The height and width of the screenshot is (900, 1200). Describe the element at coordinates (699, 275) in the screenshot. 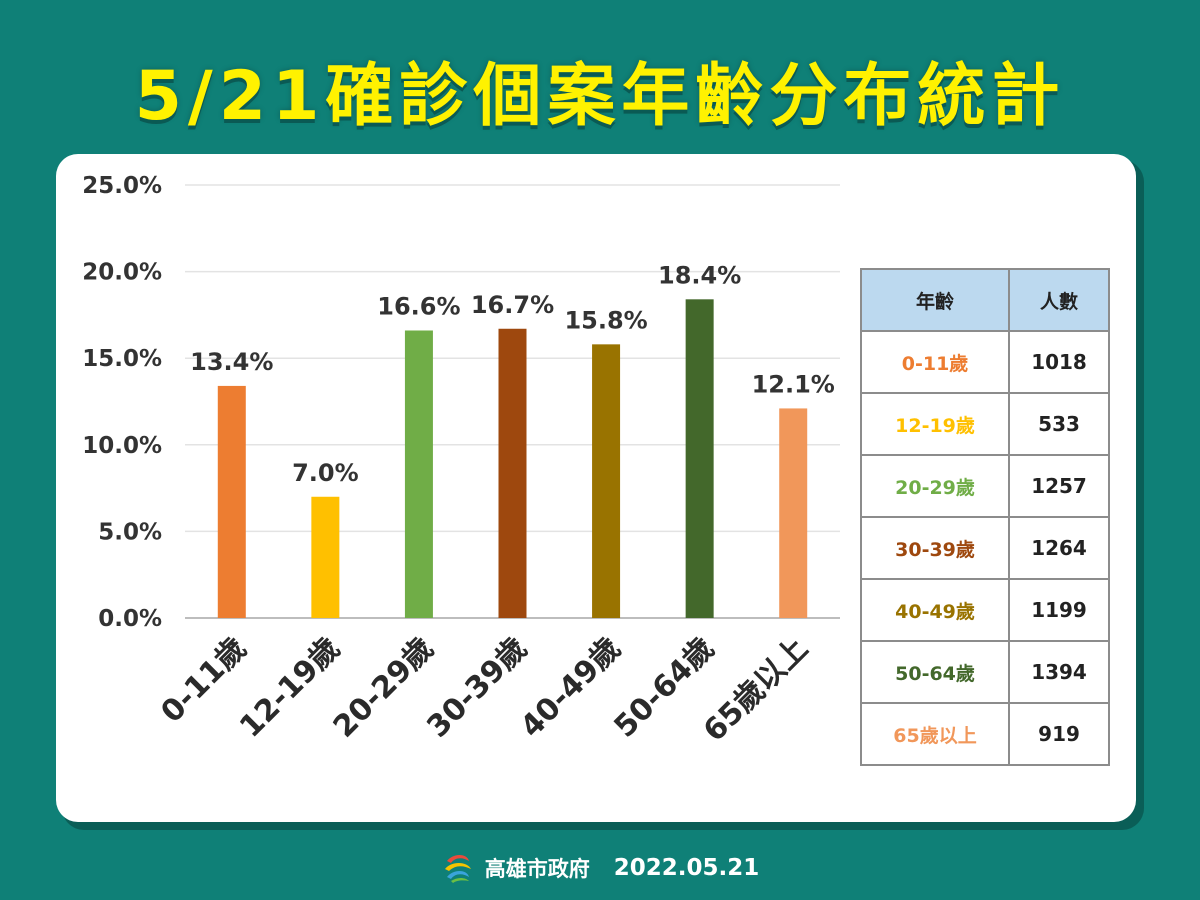

I see `data-label: 18.4%` at that location.